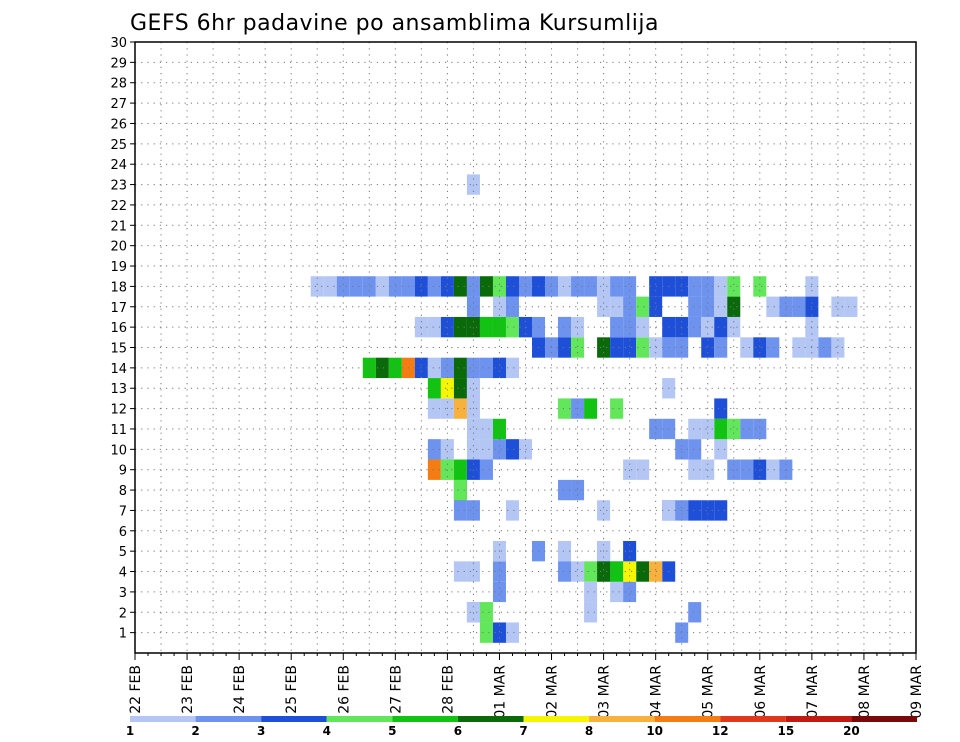 The image size is (960, 742). I want to click on y-tick-label: 23, so click(118, 186).